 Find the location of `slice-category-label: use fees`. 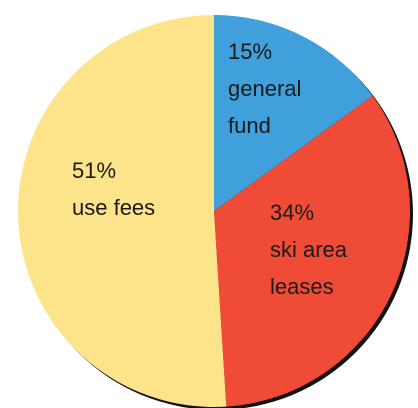

slice-category-label: use fees is located at coordinates (114, 207).